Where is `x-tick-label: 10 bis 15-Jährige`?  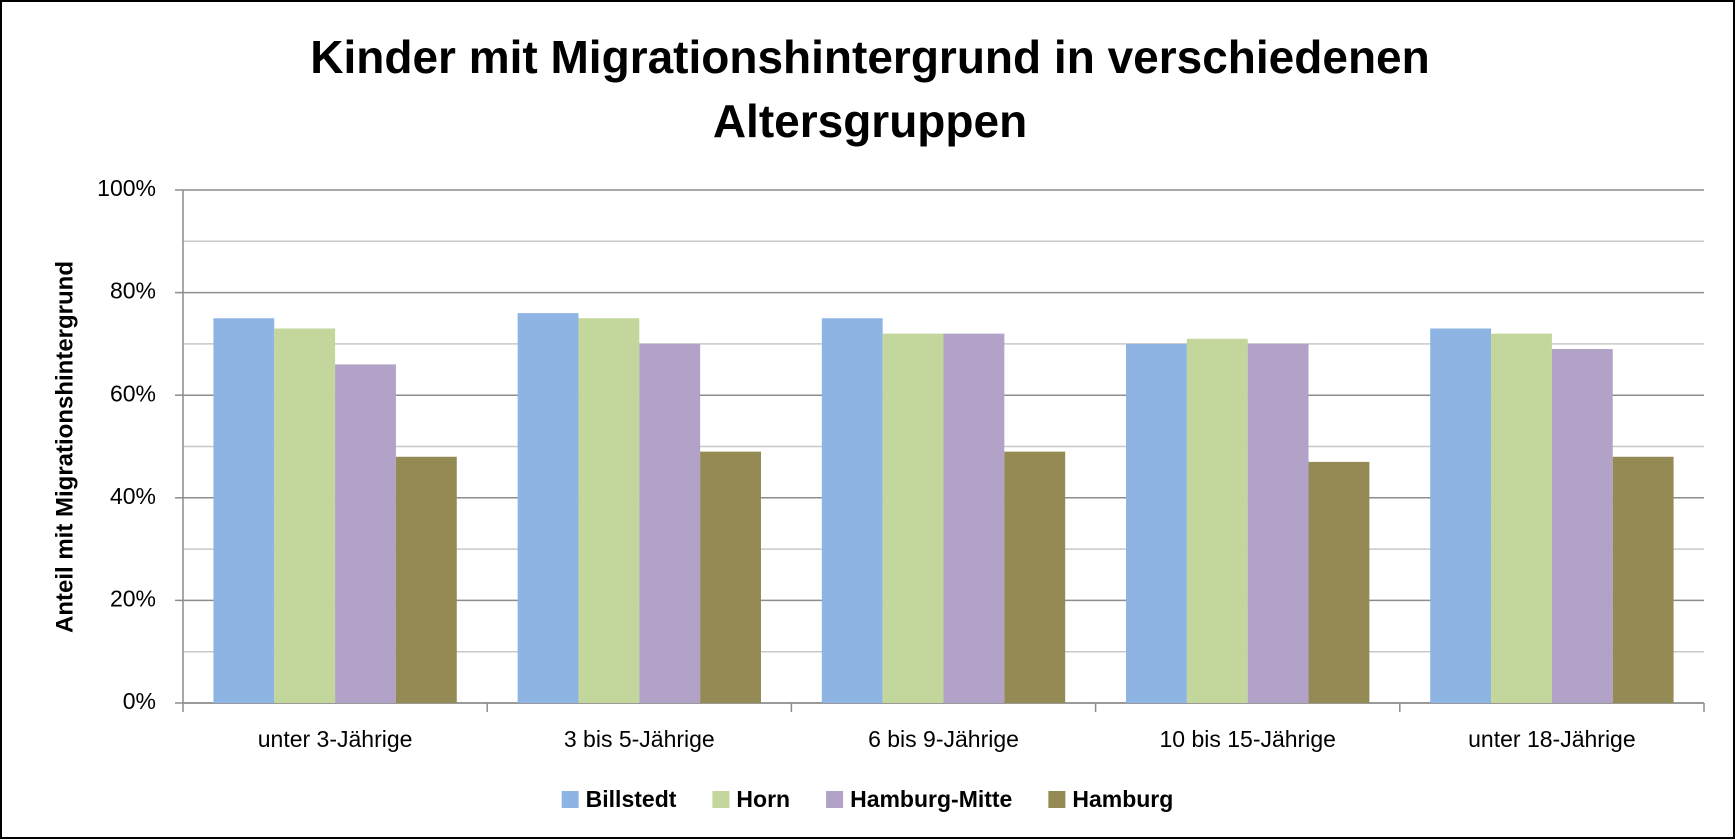 x-tick-label: 10 bis 15-Jährige is located at coordinates (1247, 739).